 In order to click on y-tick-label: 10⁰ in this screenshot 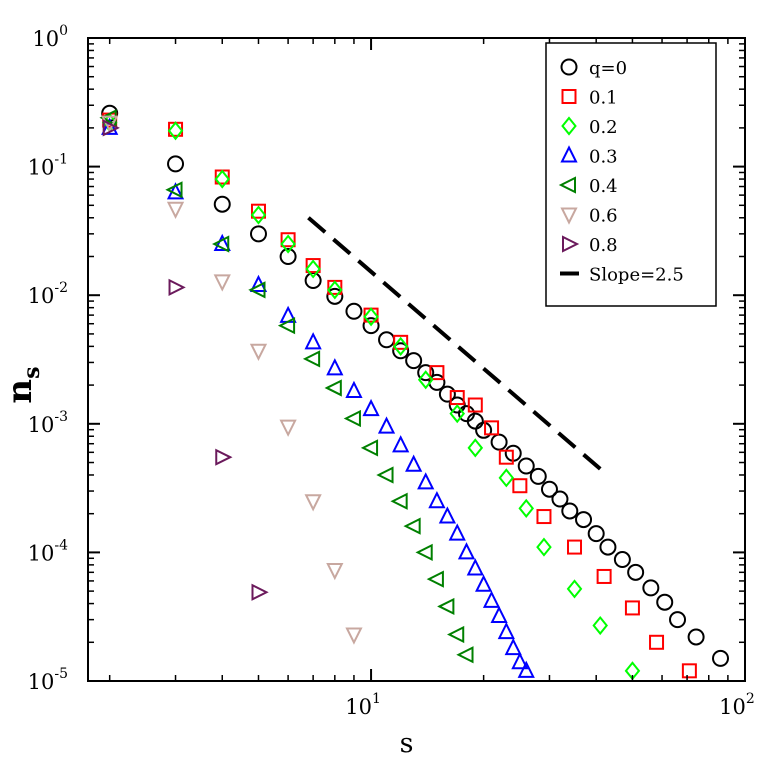, I will do `click(50, 37)`.